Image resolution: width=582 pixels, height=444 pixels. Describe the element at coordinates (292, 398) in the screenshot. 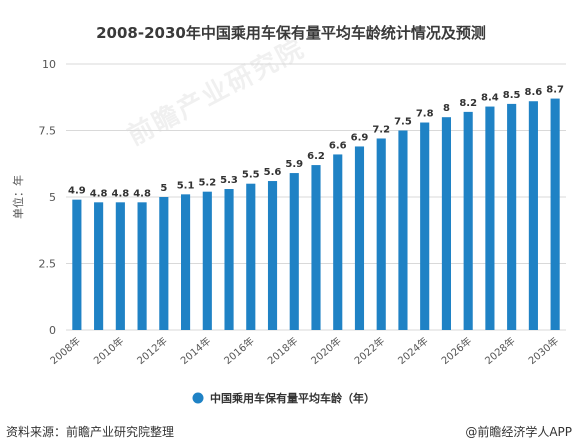

I see `legend-label: 中国乘用车保有量平均车龄（年）` at that location.